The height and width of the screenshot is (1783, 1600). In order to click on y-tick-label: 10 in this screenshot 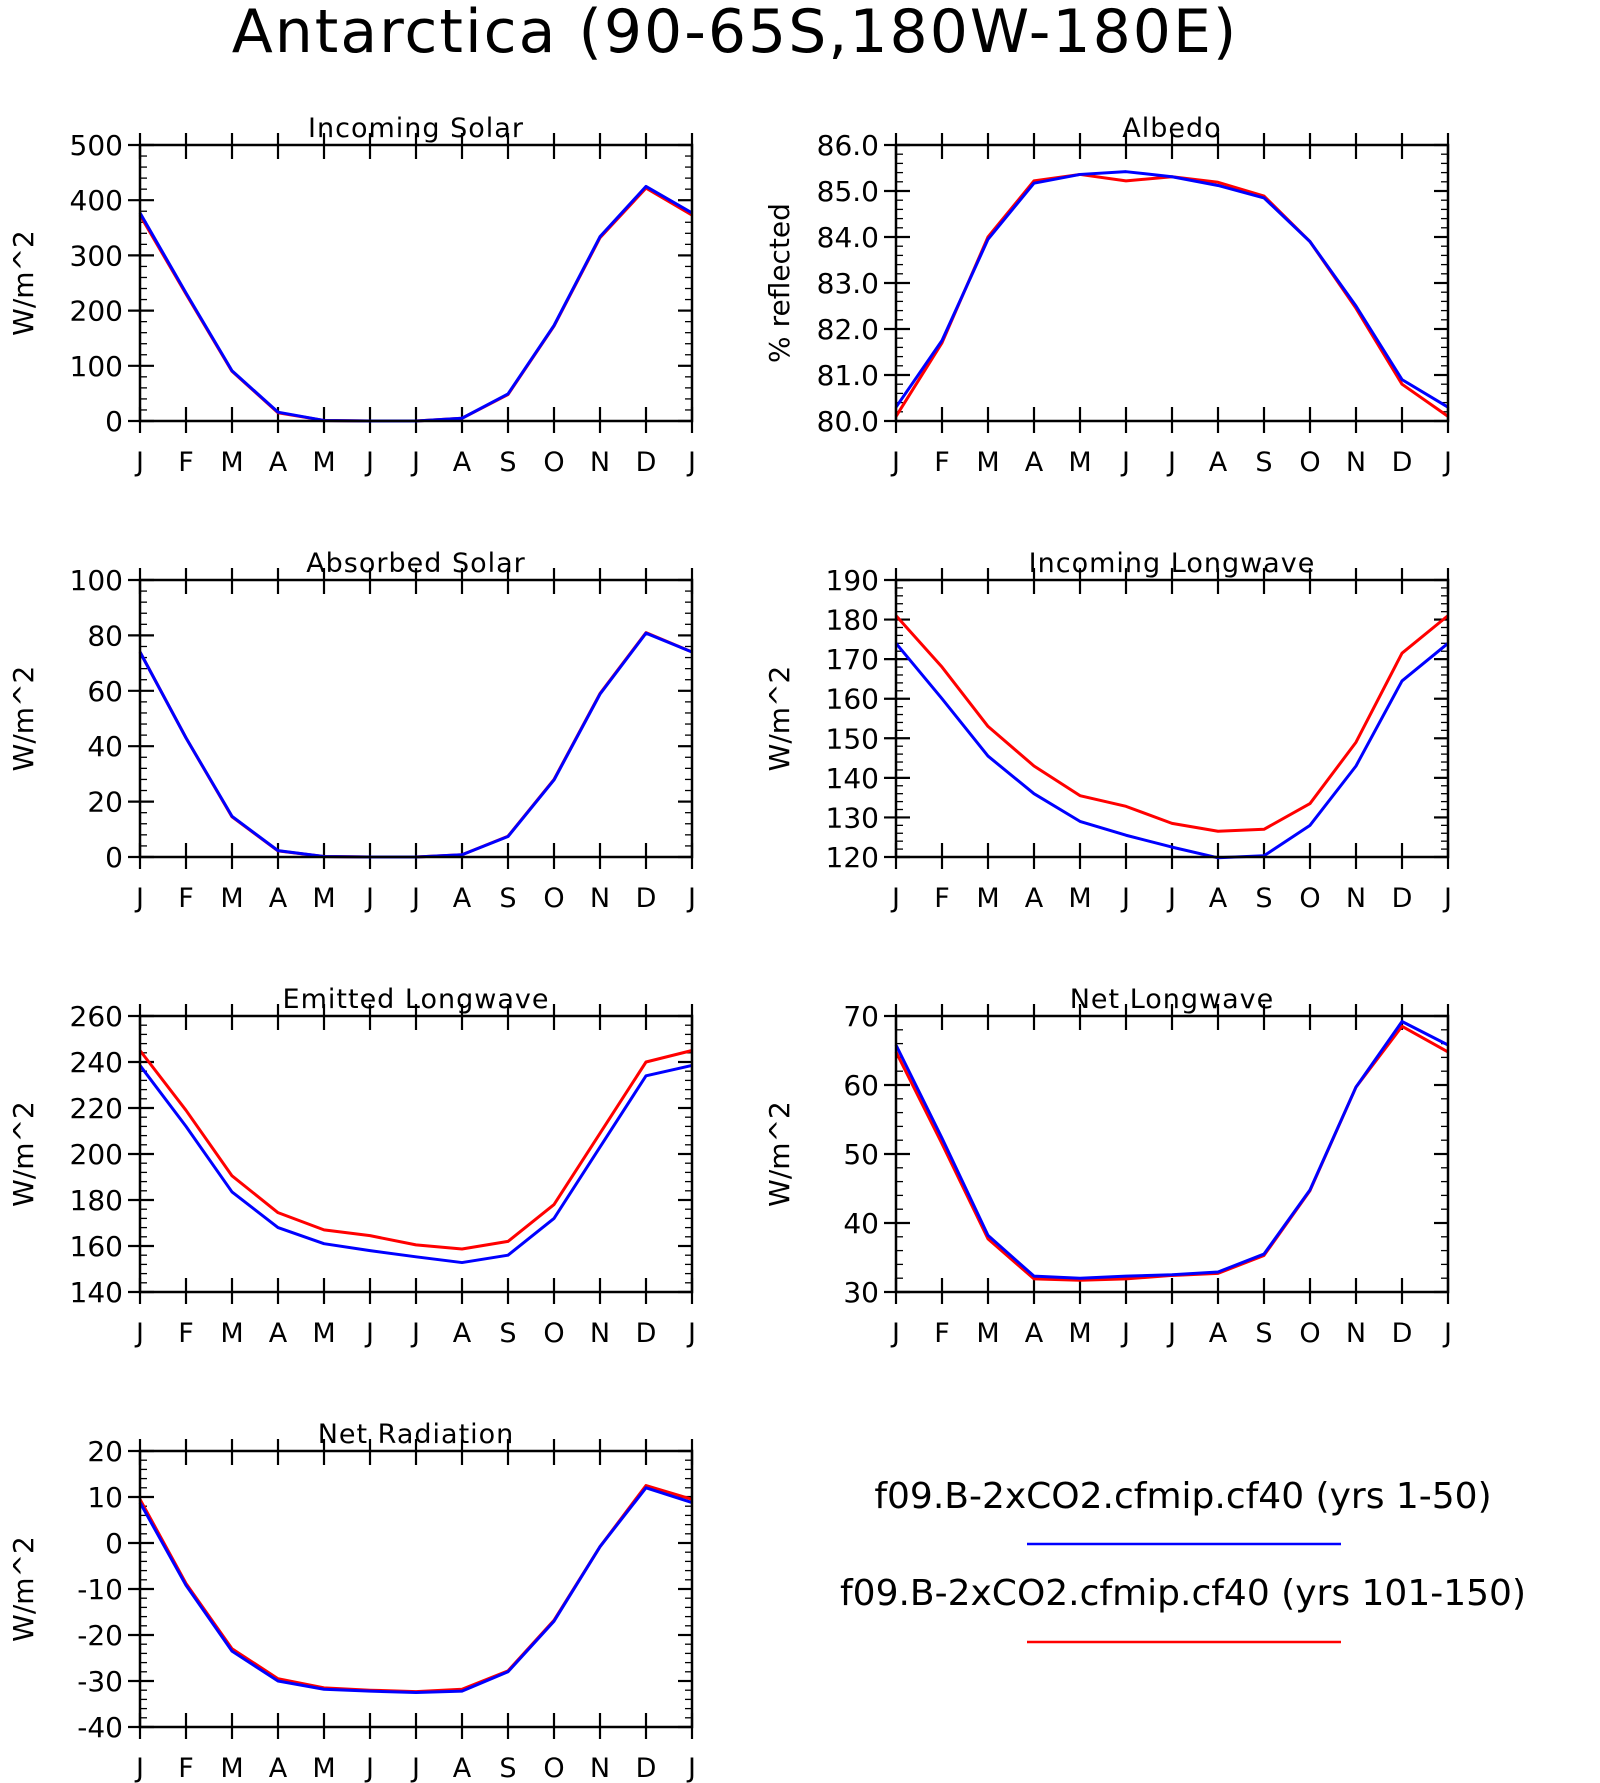, I will do `click(105, 1497)`.